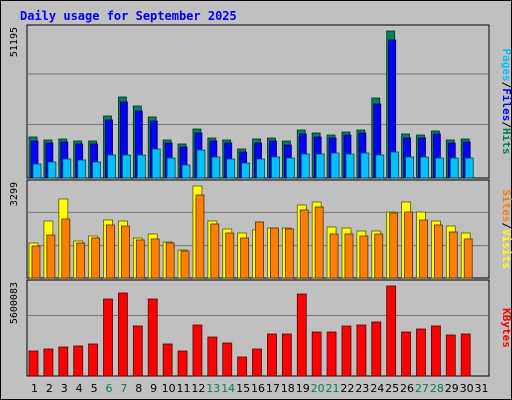  What do you see at coordinates (94, 388) in the screenshot?
I see `x-tick-label: 5` at bounding box center [94, 388].